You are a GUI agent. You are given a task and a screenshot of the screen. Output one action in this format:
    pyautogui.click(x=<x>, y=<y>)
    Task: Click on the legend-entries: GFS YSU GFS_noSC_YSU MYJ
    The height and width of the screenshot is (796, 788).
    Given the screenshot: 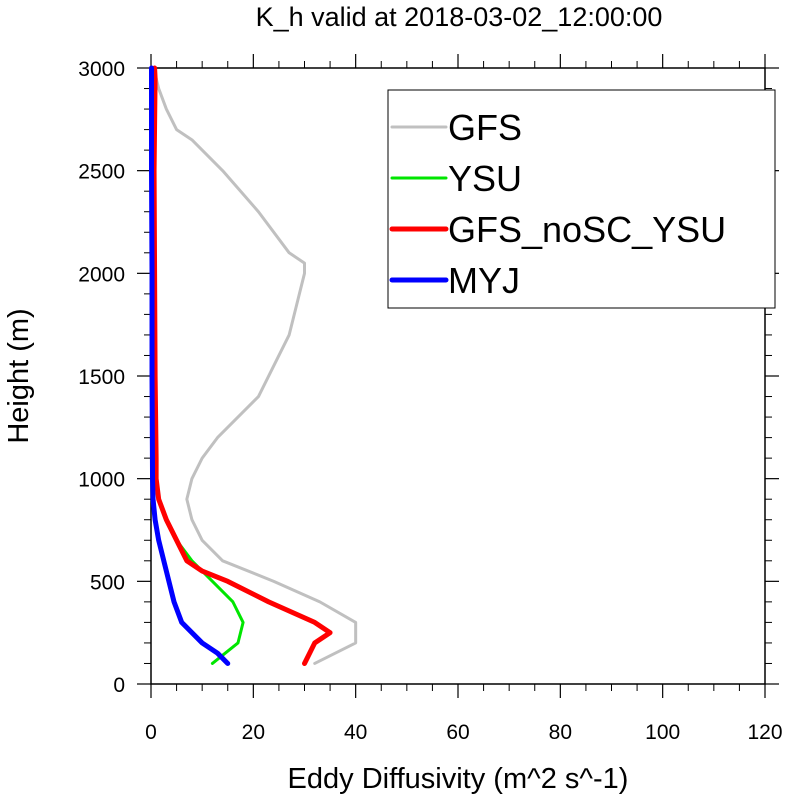 What is the action you would take?
    pyautogui.click(x=557, y=204)
    